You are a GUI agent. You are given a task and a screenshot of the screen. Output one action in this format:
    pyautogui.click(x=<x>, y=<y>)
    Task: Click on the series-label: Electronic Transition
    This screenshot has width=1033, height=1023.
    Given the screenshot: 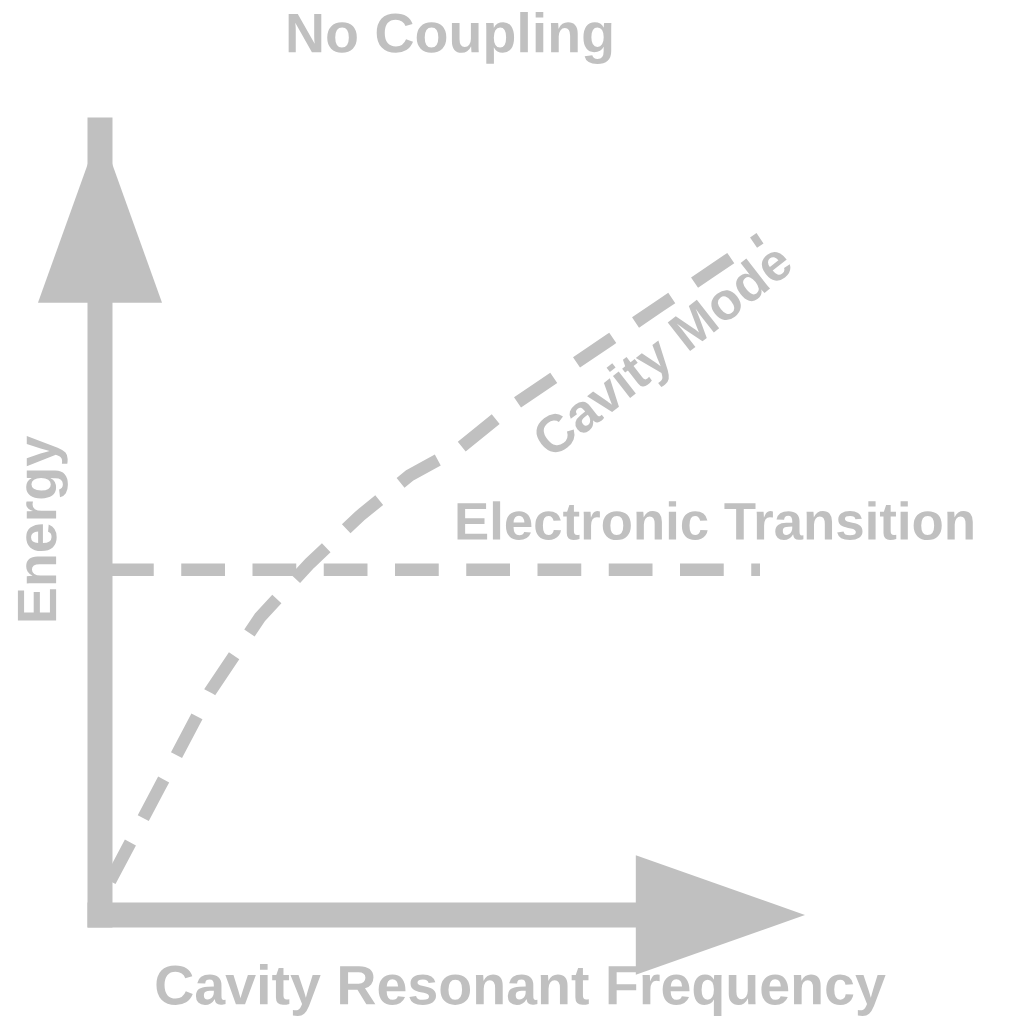 What is the action you would take?
    pyautogui.click(x=715, y=521)
    